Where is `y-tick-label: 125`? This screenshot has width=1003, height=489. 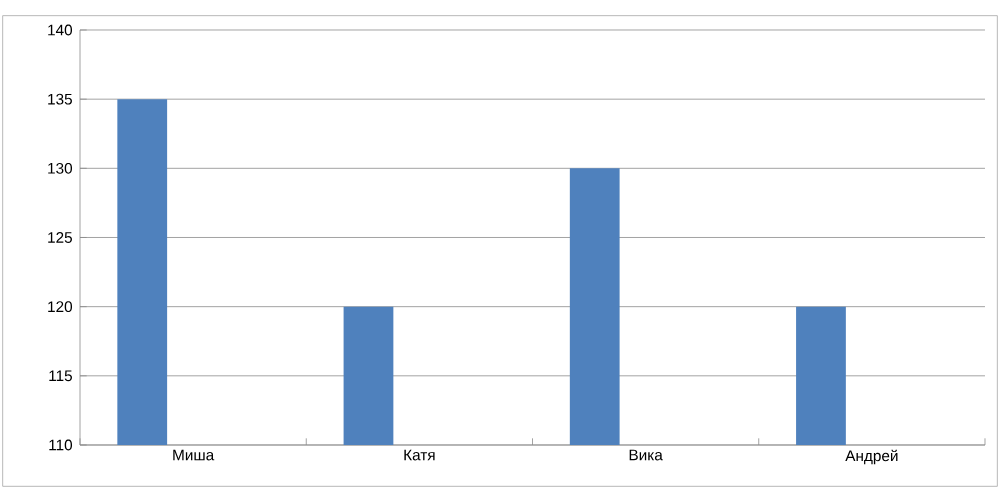
y-tick-label: 125 is located at coordinates (60, 237).